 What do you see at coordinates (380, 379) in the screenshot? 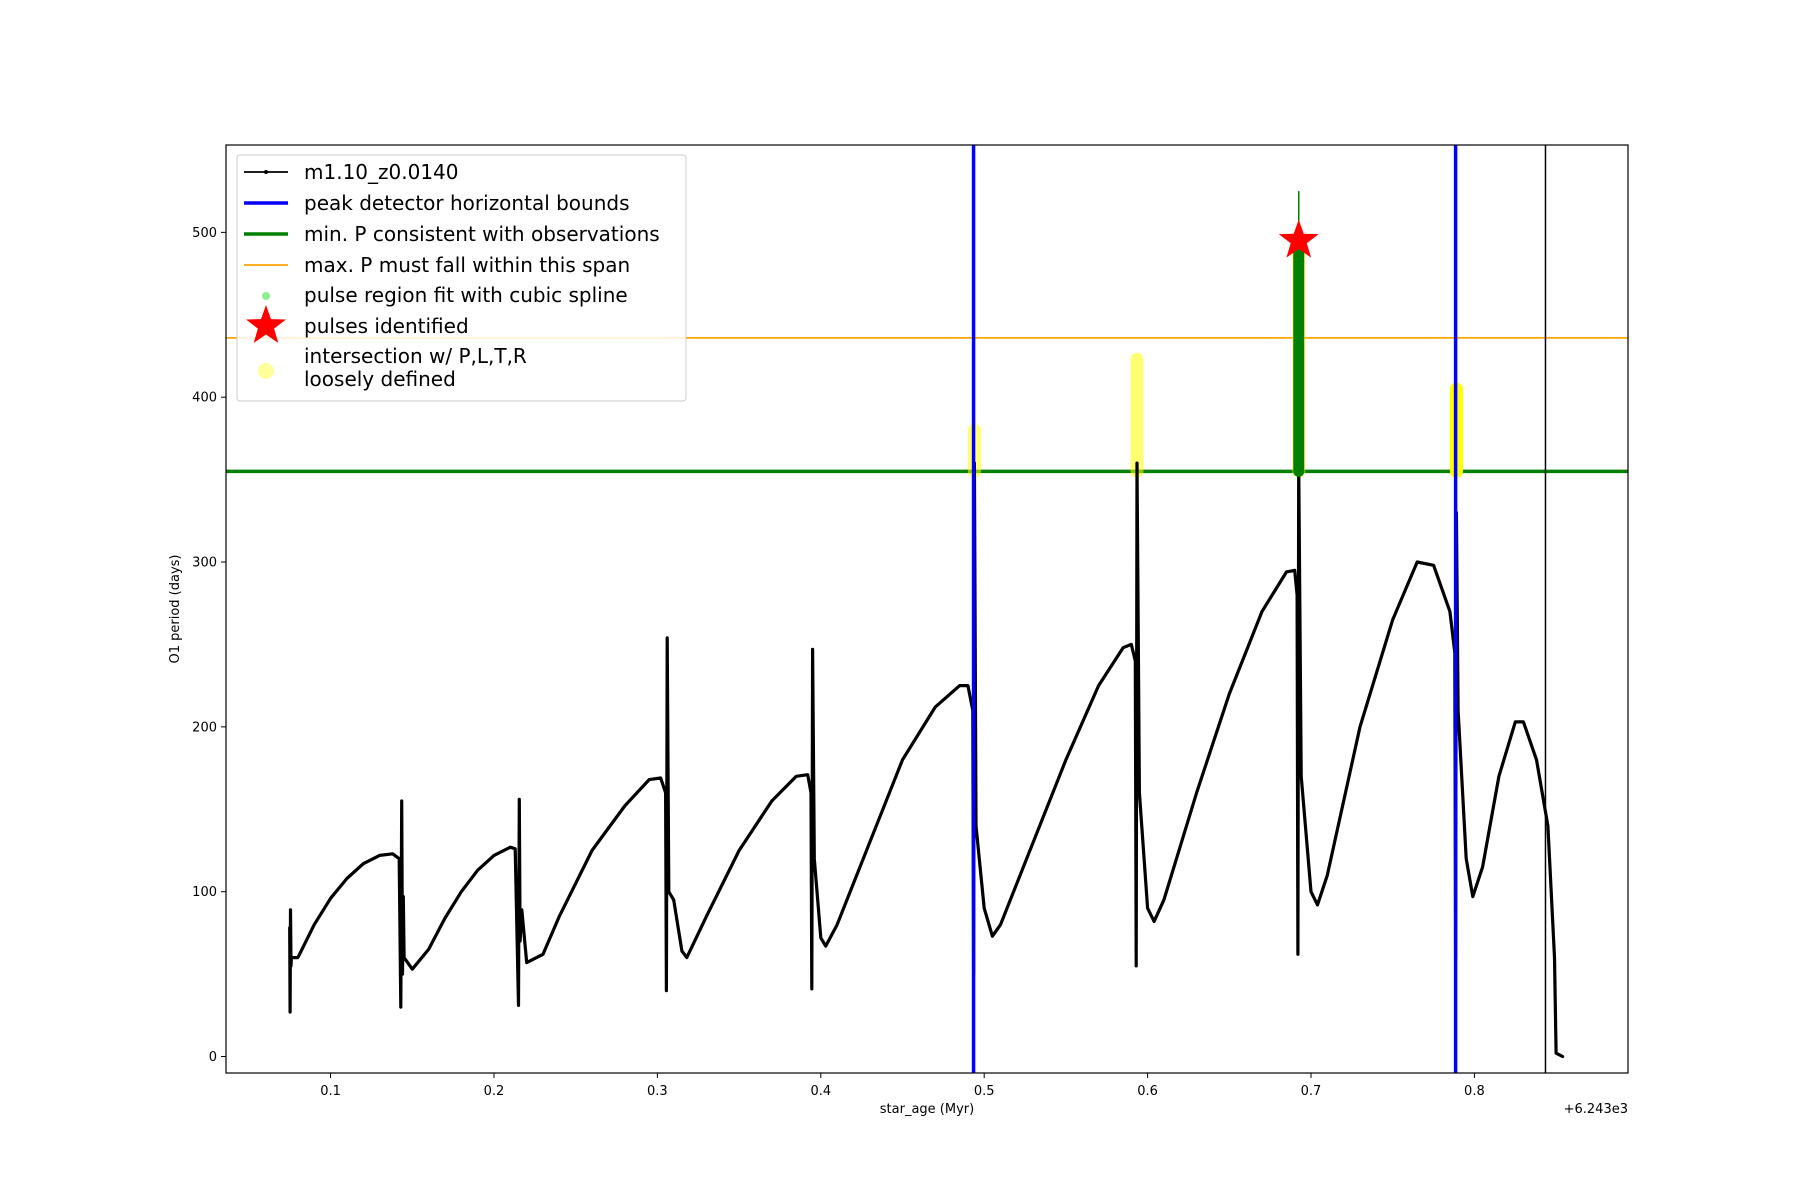
I see `legend-label-6-line2: loosely defined` at bounding box center [380, 379].